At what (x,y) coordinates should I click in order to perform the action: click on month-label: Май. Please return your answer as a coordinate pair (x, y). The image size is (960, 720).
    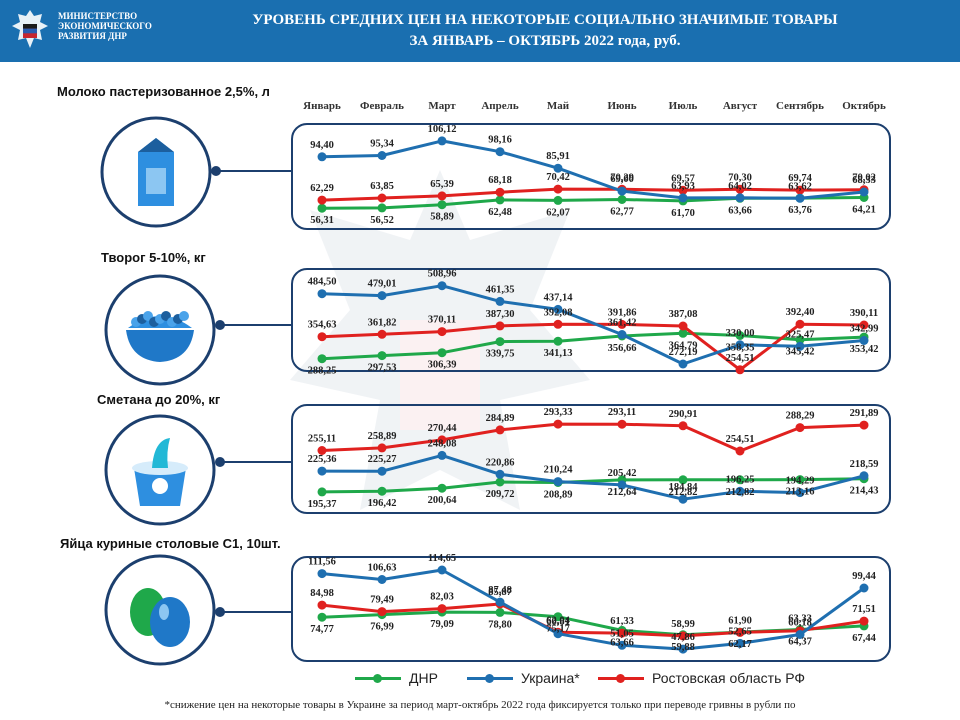
    Looking at the image, I should click on (558, 106).